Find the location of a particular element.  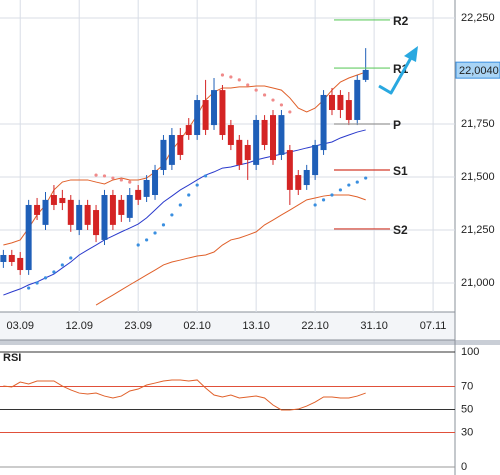

y-tick-label: 21,000 is located at coordinates (478, 283).